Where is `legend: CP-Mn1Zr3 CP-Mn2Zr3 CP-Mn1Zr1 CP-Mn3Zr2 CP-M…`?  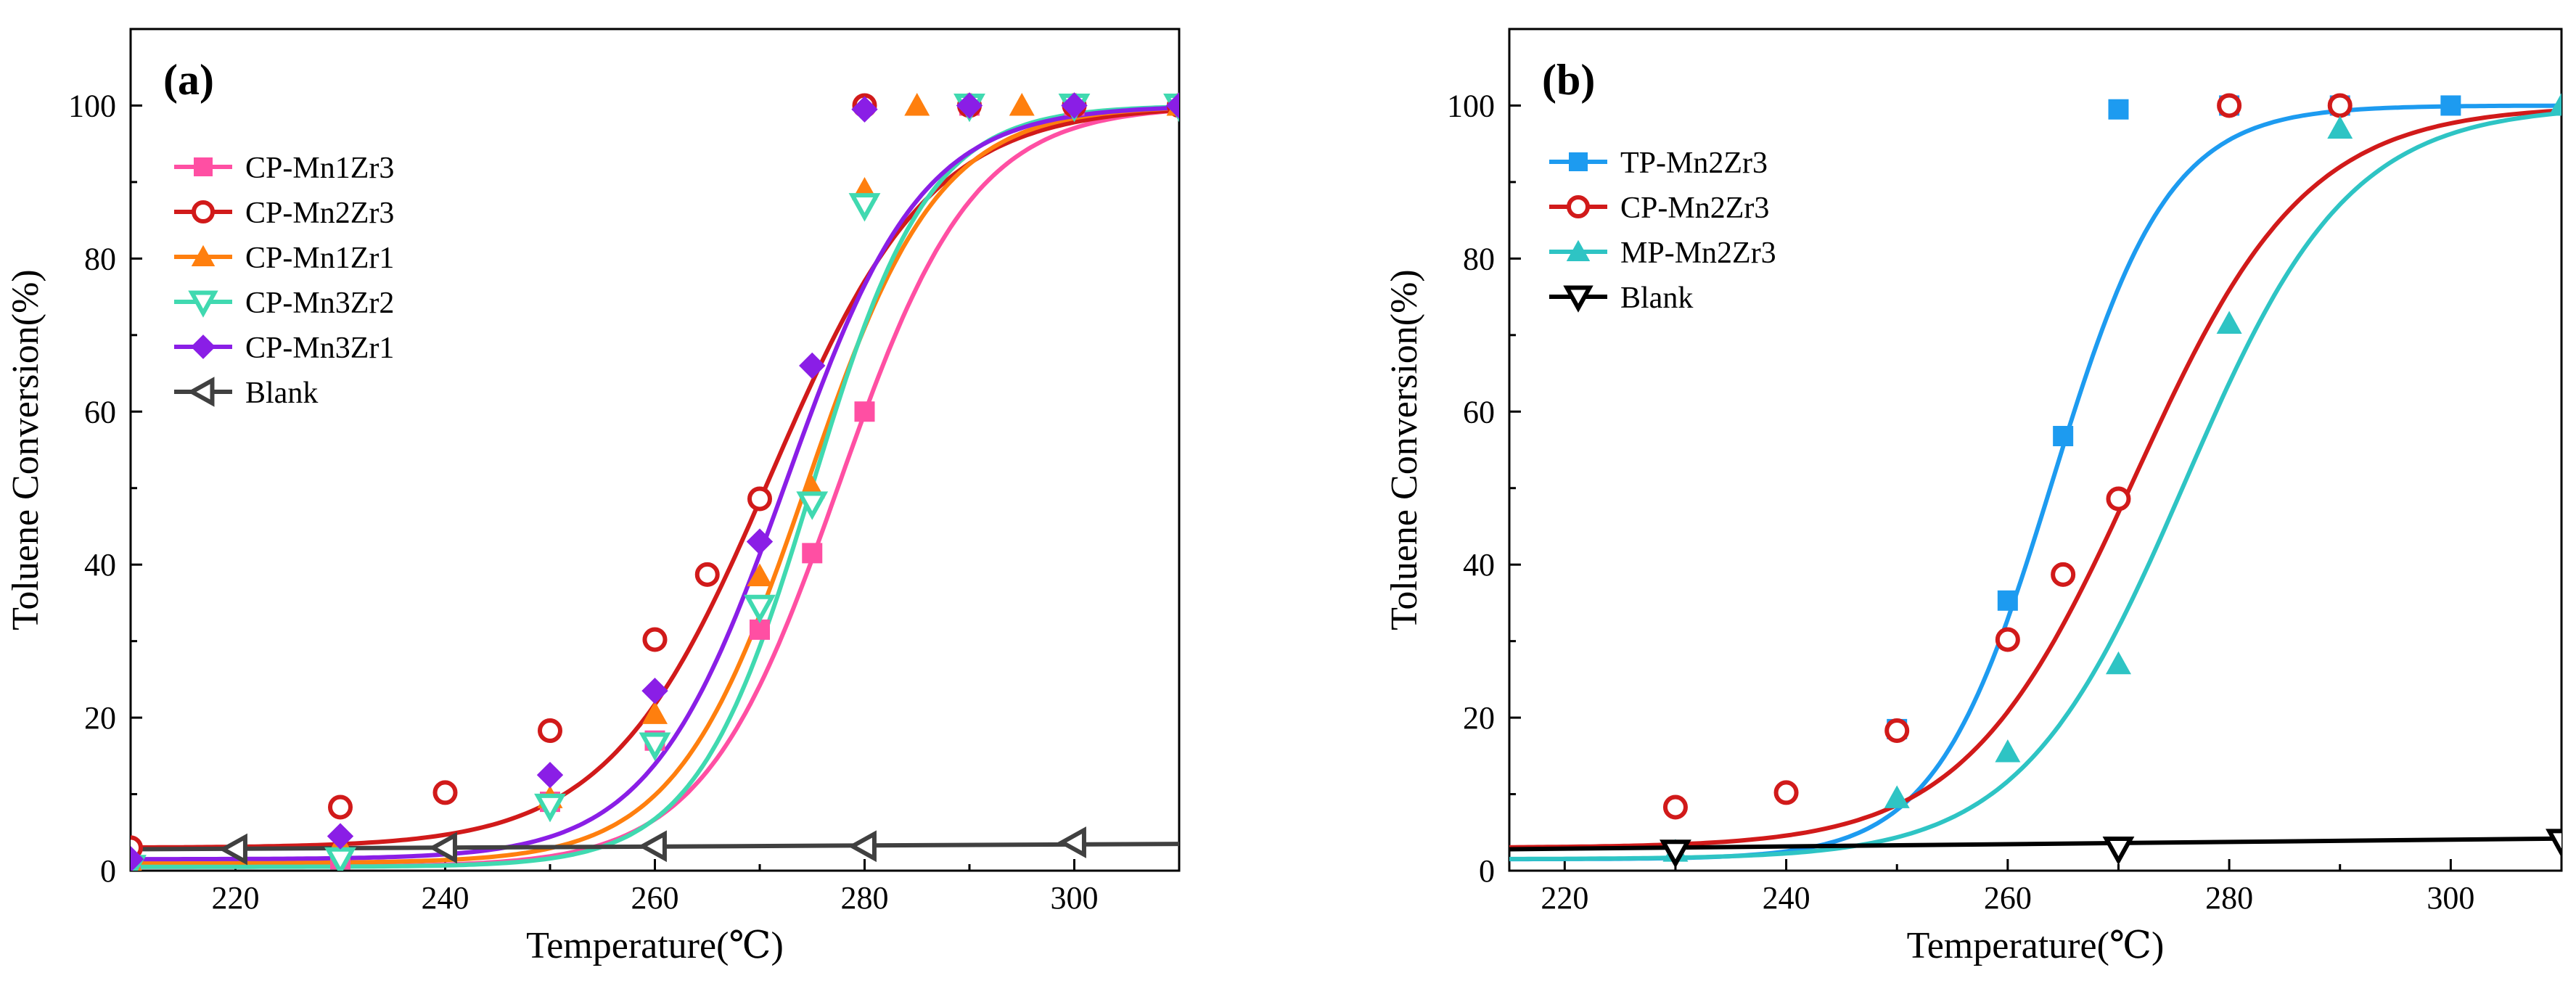
legend: CP-Mn1Zr3 CP-Mn2Zr3 CP-Mn1Zr1 CP-Mn3Zr2 CP-M… is located at coordinates (284, 281).